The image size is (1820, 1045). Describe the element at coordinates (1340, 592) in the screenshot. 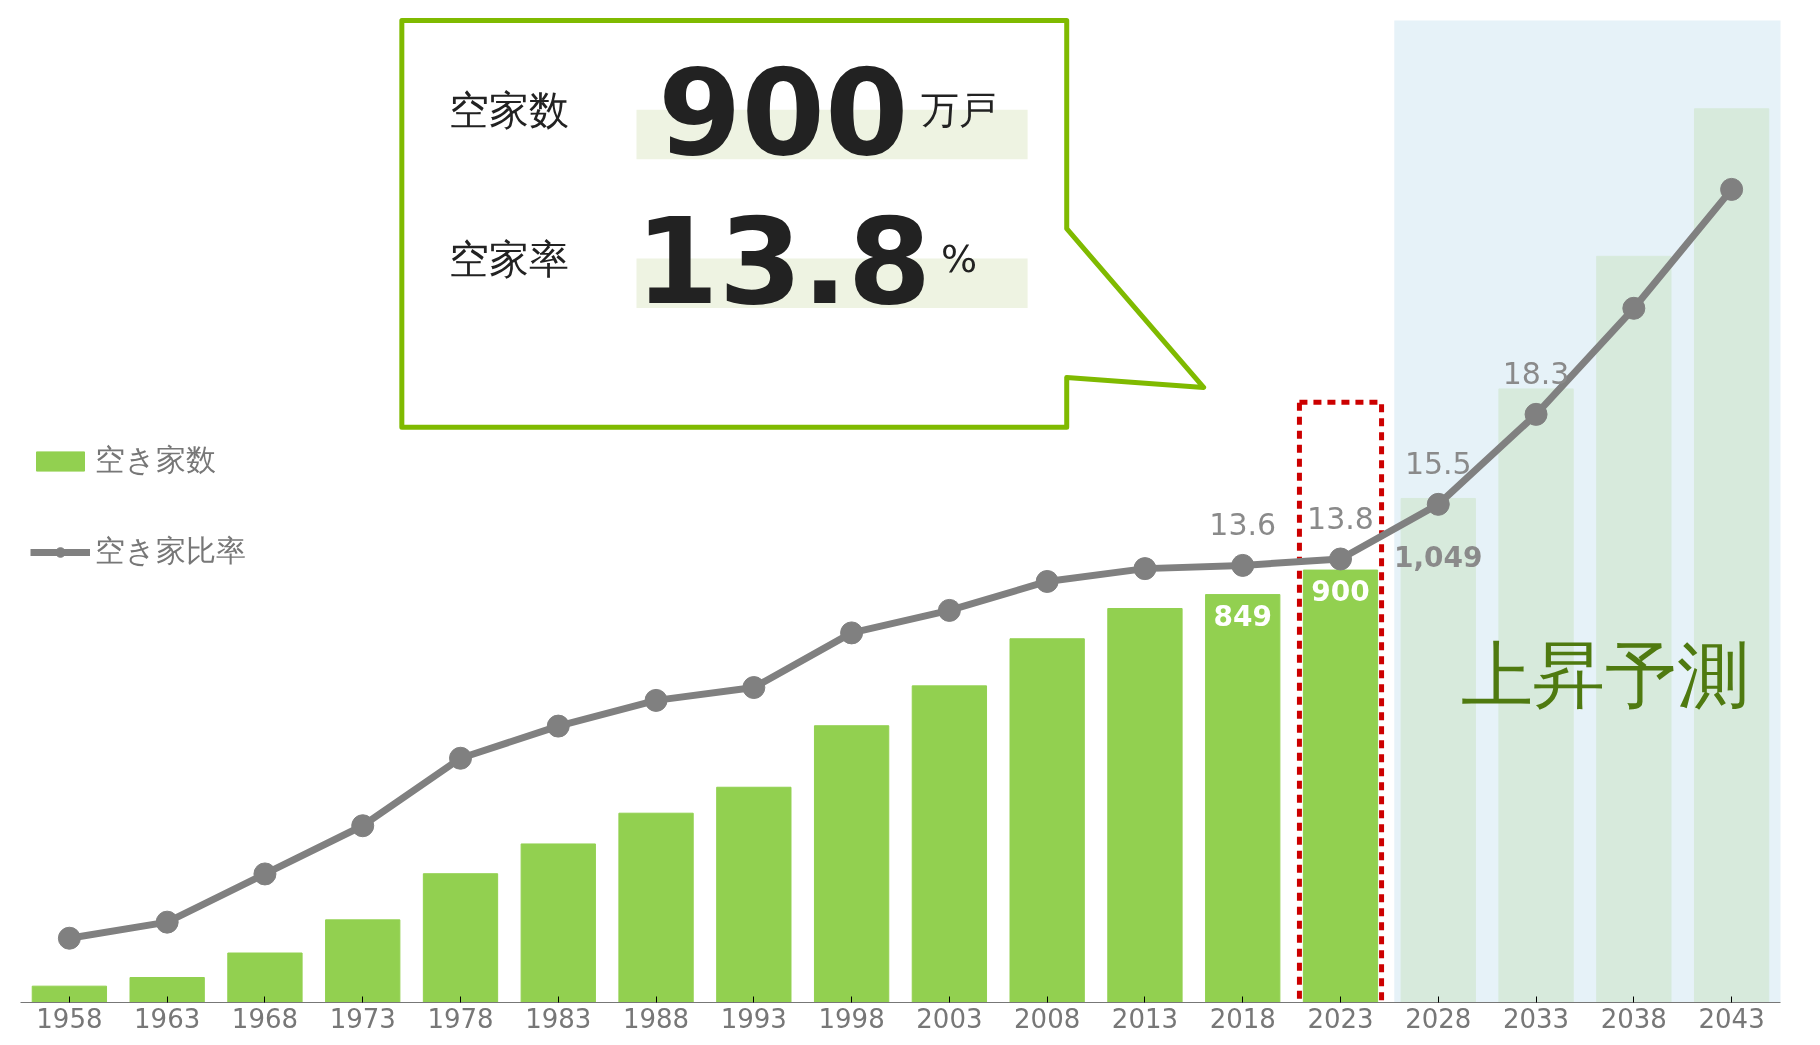

I see `data-label: 900` at that location.